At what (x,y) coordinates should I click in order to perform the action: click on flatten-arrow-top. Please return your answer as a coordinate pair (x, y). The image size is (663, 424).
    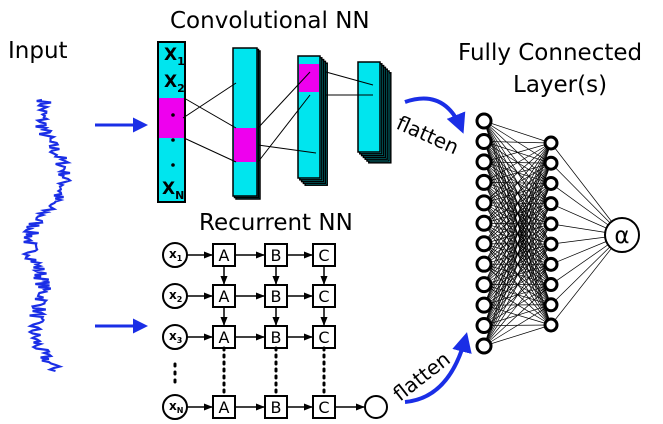
    Looking at the image, I should click on (435, 115).